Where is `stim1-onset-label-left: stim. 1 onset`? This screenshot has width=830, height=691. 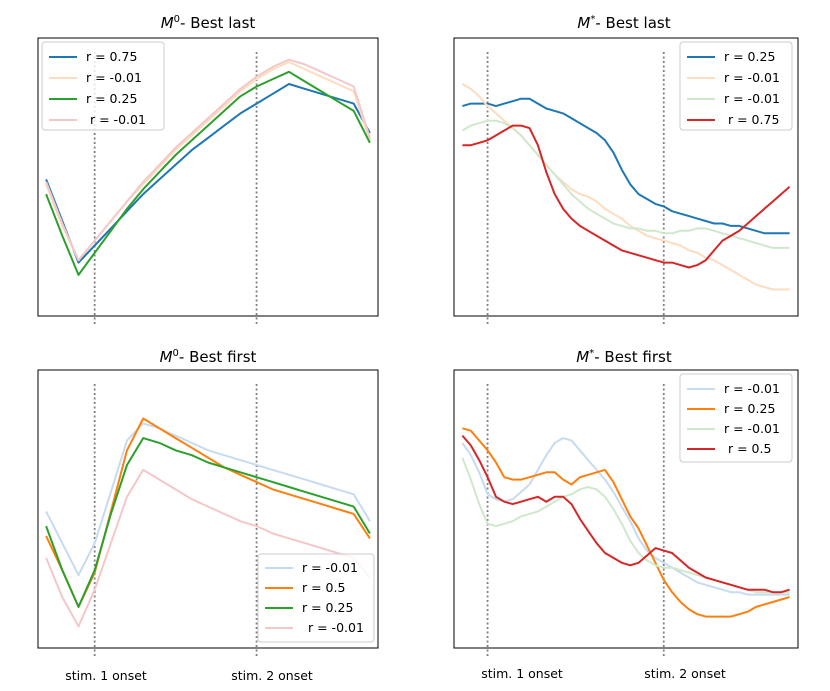
stim1-onset-label-left: stim. 1 onset is located at coordinates (106, 675).